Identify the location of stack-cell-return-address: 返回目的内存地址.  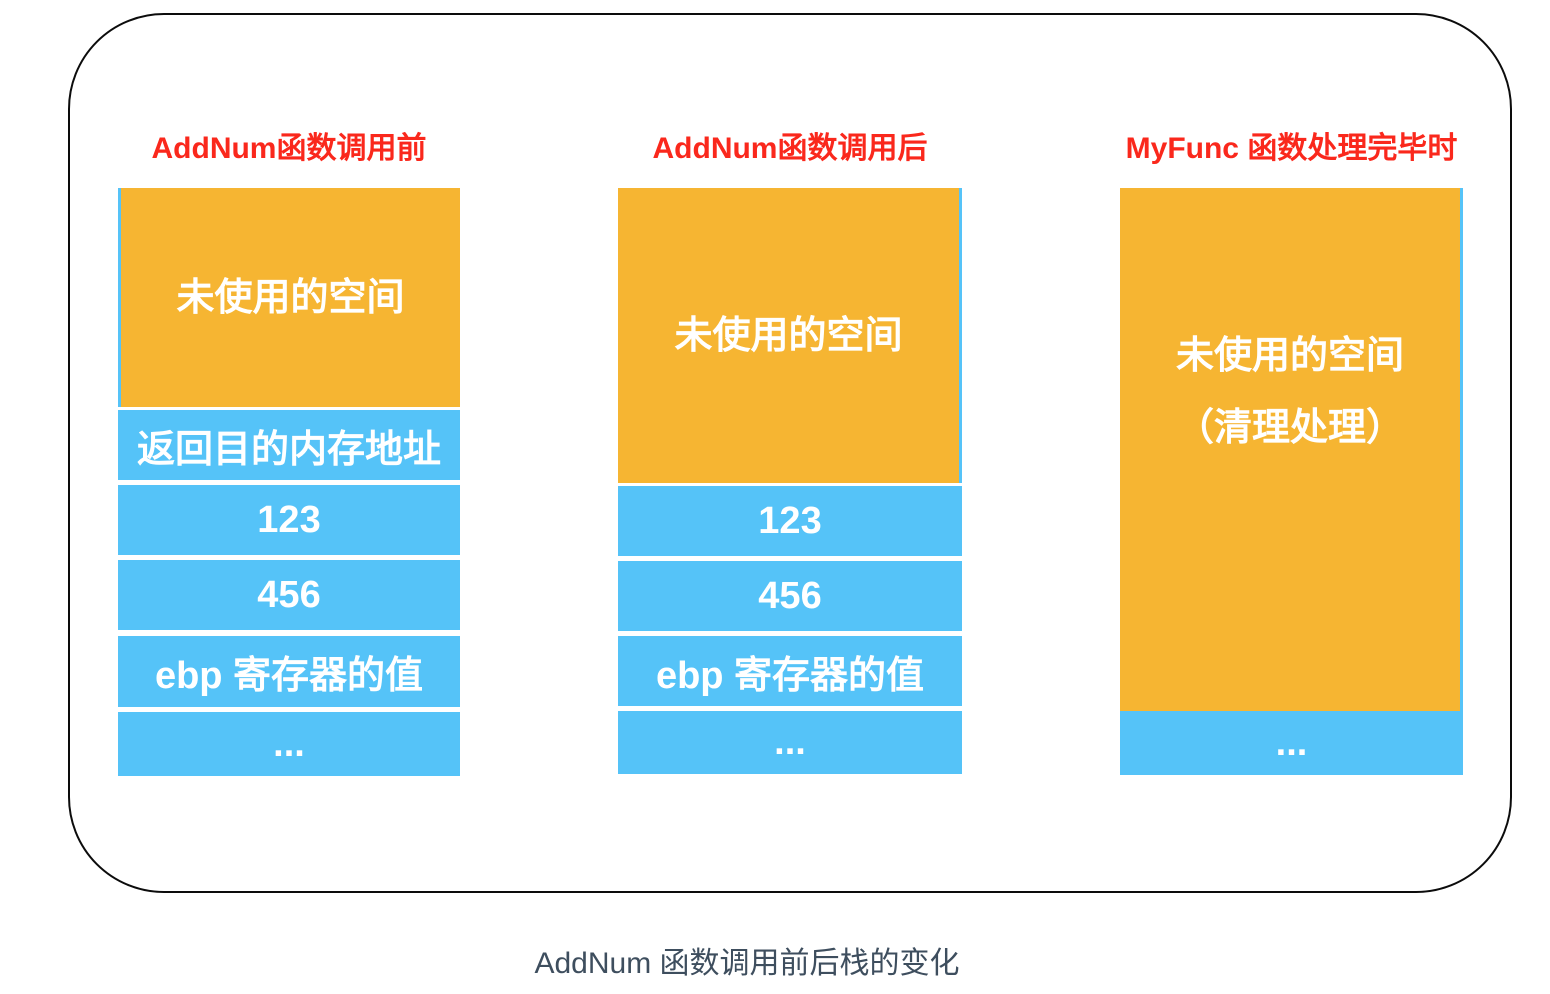
(289, 445).